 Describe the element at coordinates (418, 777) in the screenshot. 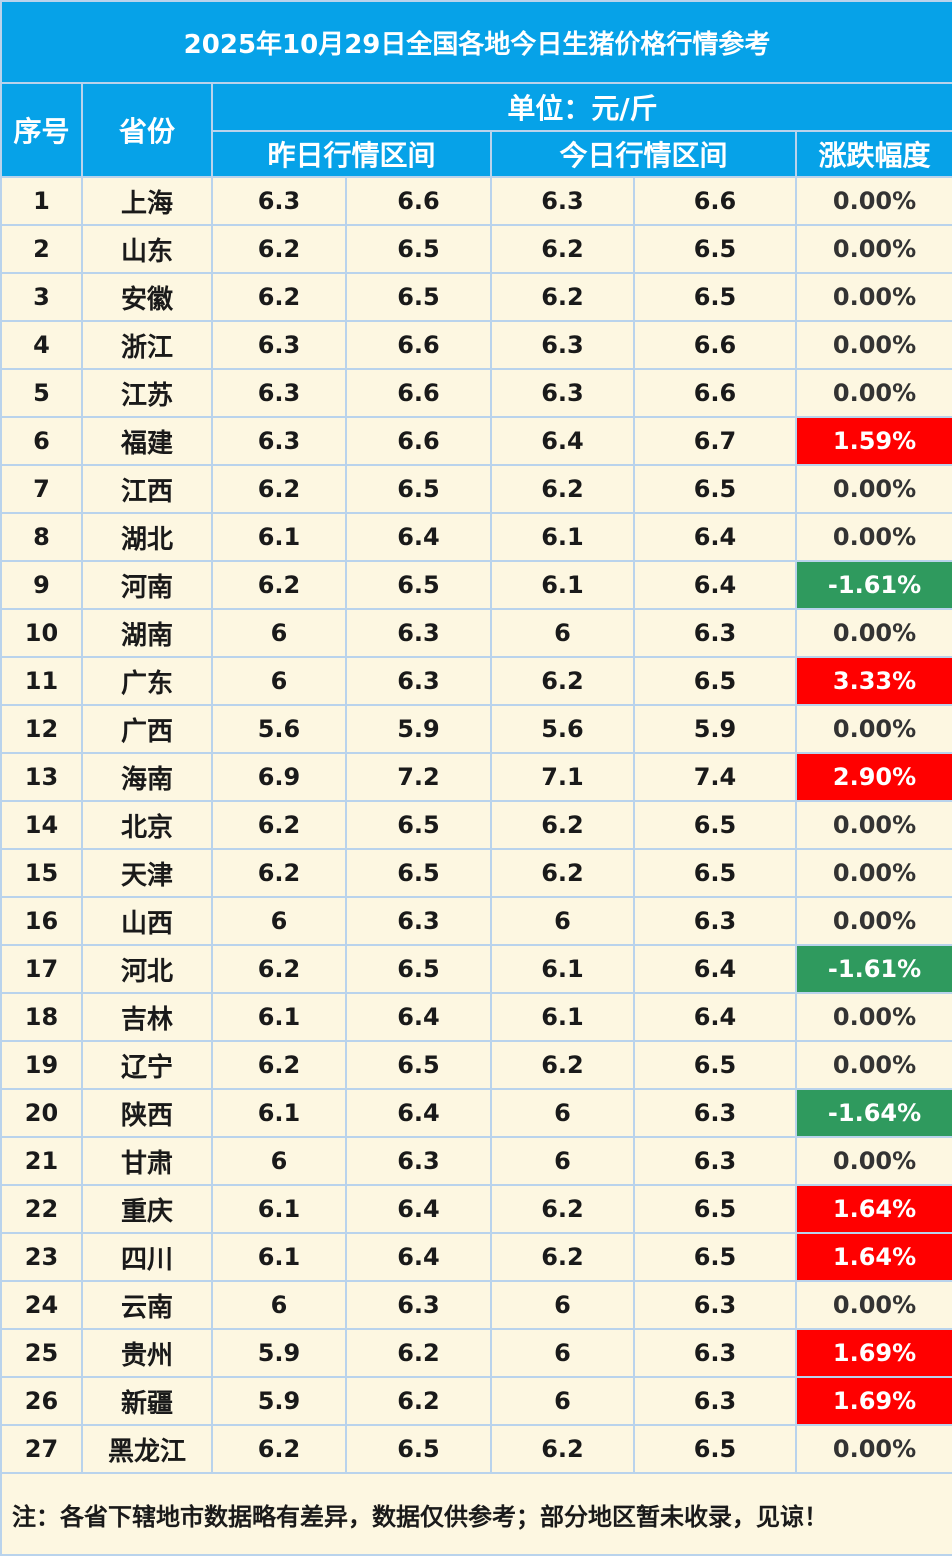

I see `cell-yesterday-high: 7.2` at that location.